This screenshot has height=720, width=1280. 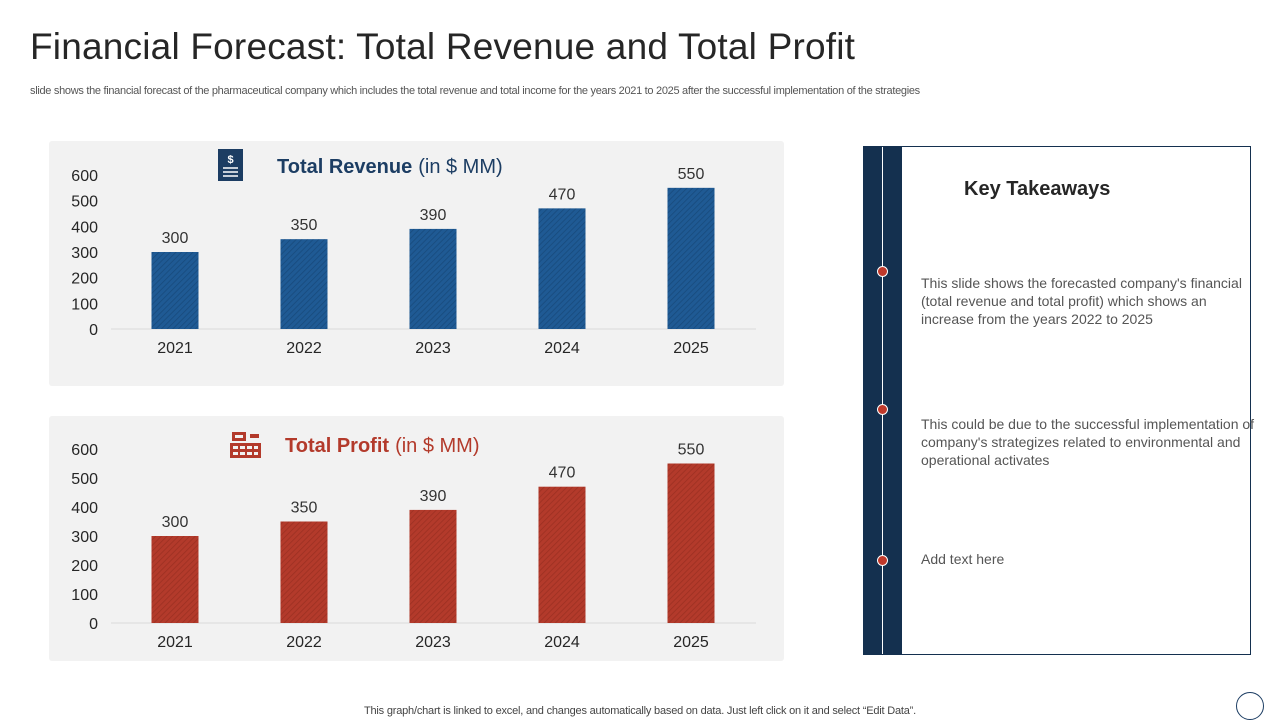 I want to click on takeaway-item-3: Add text here, so click(x=963, y=559).